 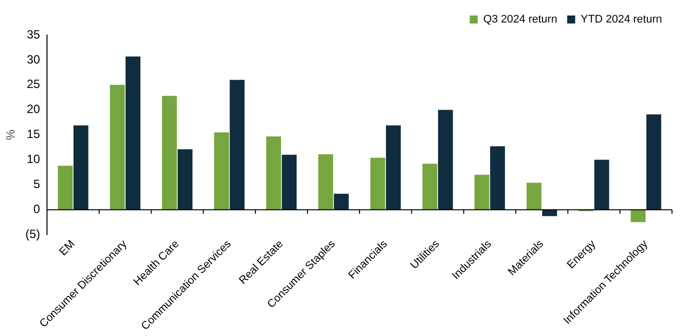 I want to click on y-tick-label: 30, so click(x=33, y=59).